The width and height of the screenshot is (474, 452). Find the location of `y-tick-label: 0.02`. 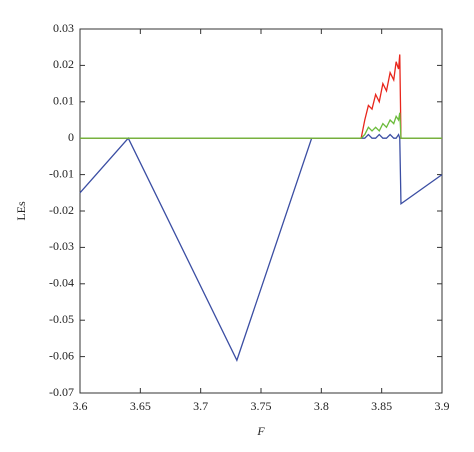

y-tick-label: 0.02 is located at coordinates (63, 64).